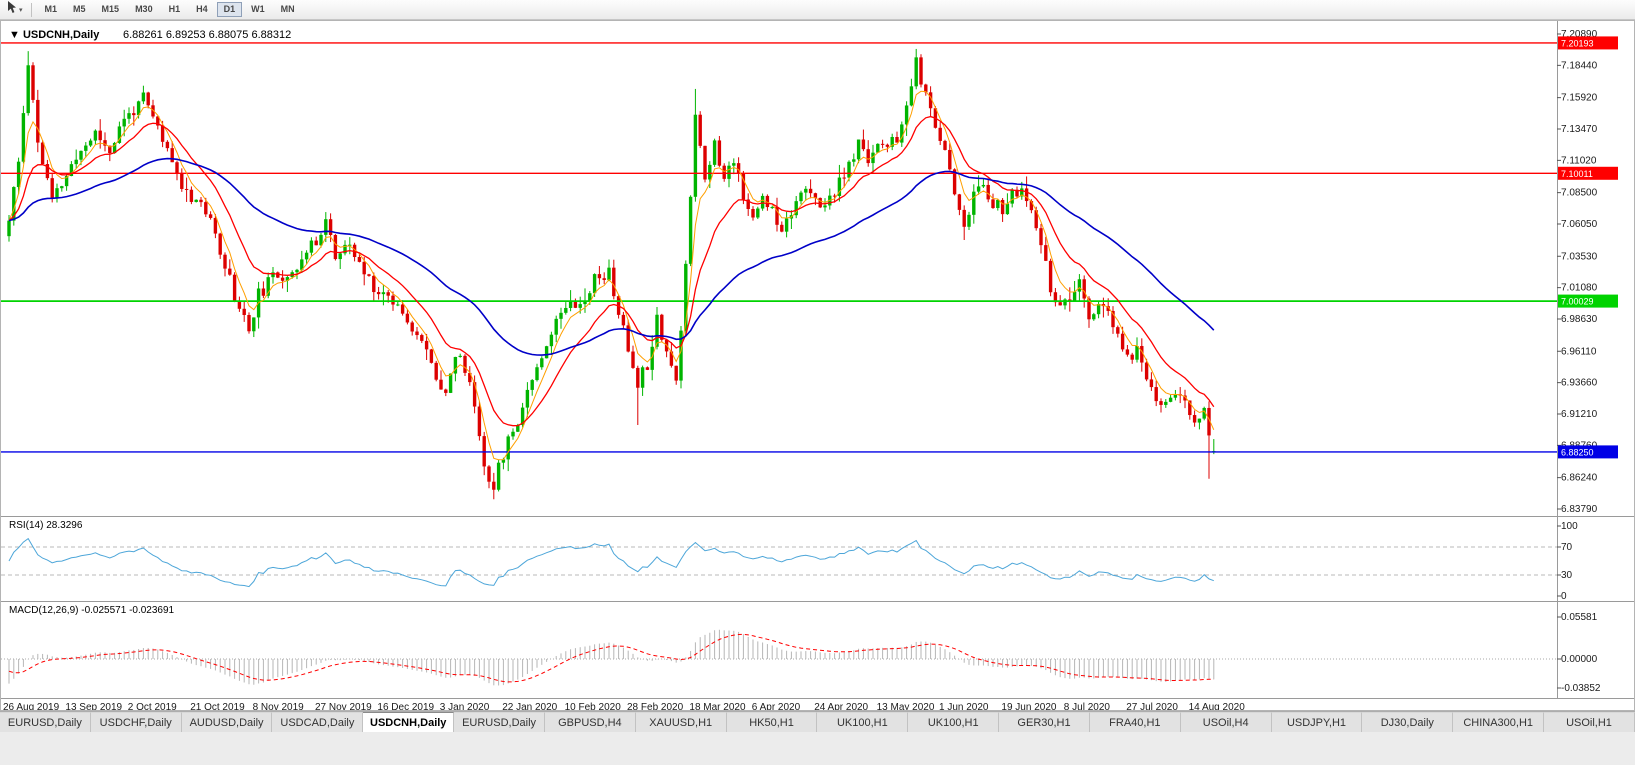 Image resolution: width=1635 pixels, height=765 pixels. I want to click on svg-text: 30, so click(1567, 575).